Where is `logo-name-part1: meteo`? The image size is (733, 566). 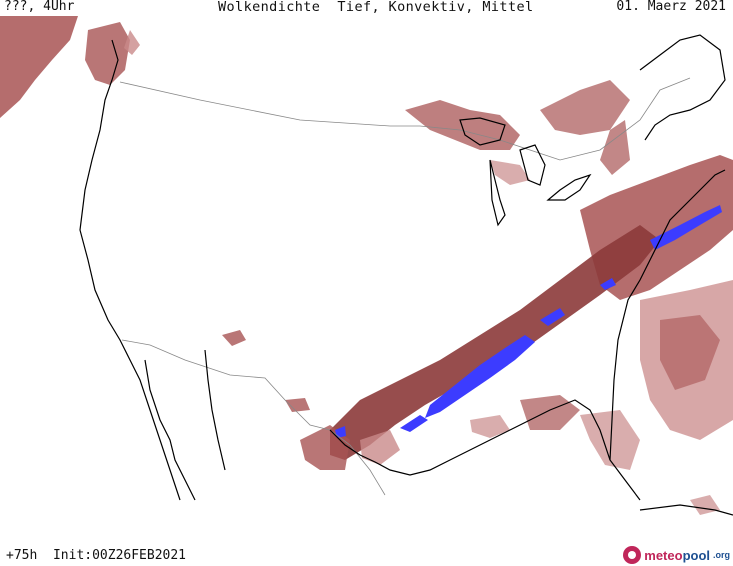 logo-name-part1: meteo is located at coordinates (663, 555).